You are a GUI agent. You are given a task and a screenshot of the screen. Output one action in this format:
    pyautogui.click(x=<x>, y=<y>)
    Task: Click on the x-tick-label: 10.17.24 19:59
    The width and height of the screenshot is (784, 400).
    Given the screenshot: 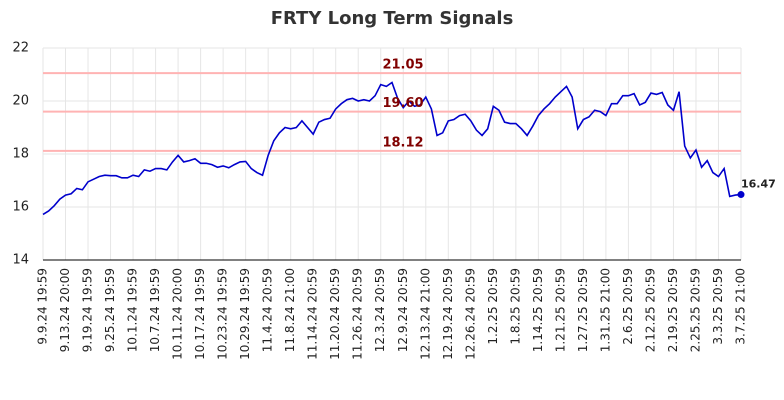 What is the action you would take?
    pyautogui.click(x=200, y=314)
    